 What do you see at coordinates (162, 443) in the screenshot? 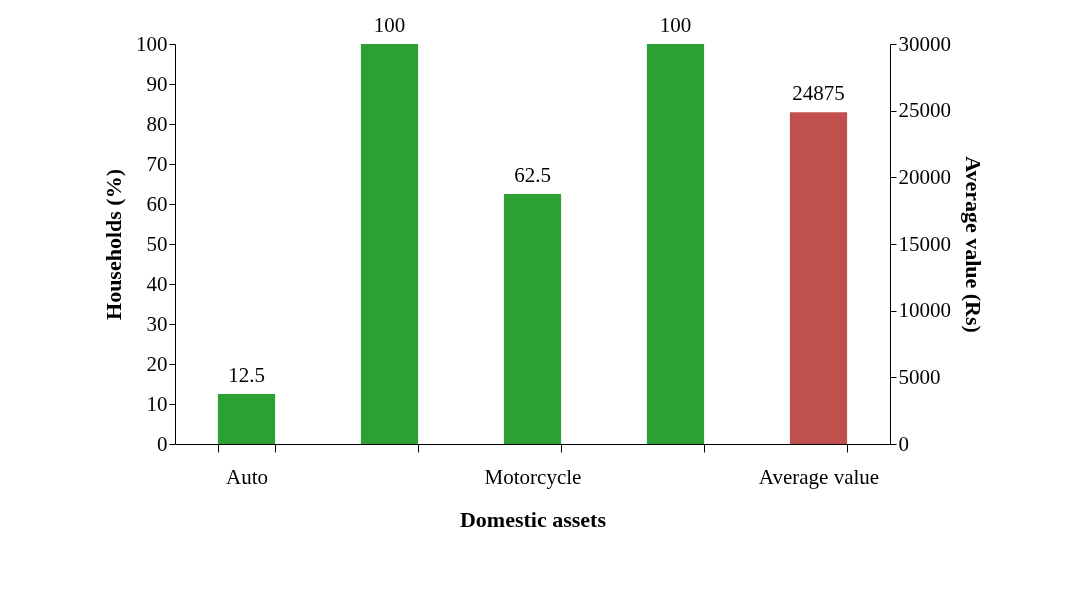
I see `y-tick-label: 0` at bounding box center [162, 443].